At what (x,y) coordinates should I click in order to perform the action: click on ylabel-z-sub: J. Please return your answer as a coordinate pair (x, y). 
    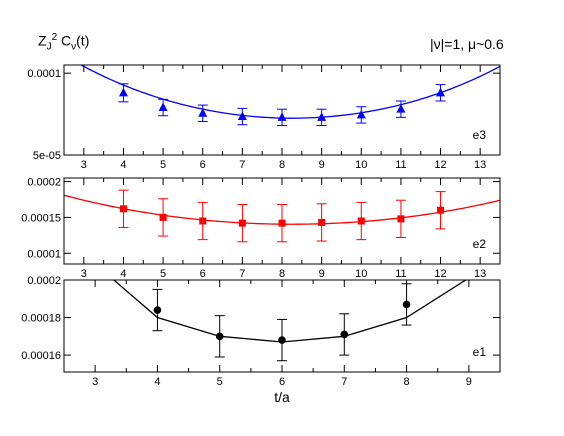
    Looking at the image, I should click on (49, 47).